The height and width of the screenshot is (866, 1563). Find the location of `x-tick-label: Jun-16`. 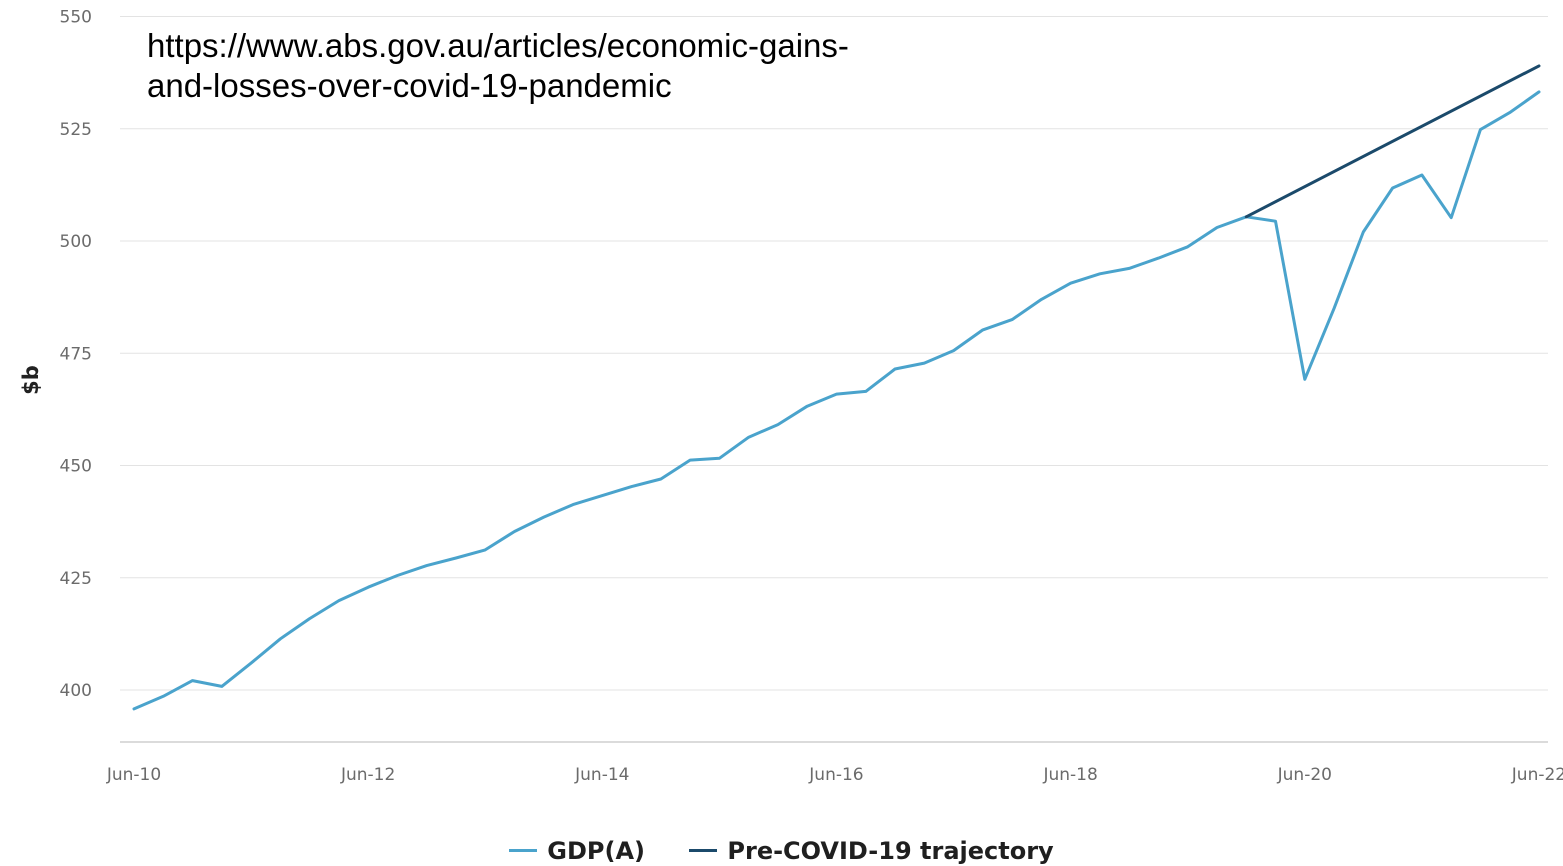

x-tick-label: Jun-16 is located at coordinates (835, 775).